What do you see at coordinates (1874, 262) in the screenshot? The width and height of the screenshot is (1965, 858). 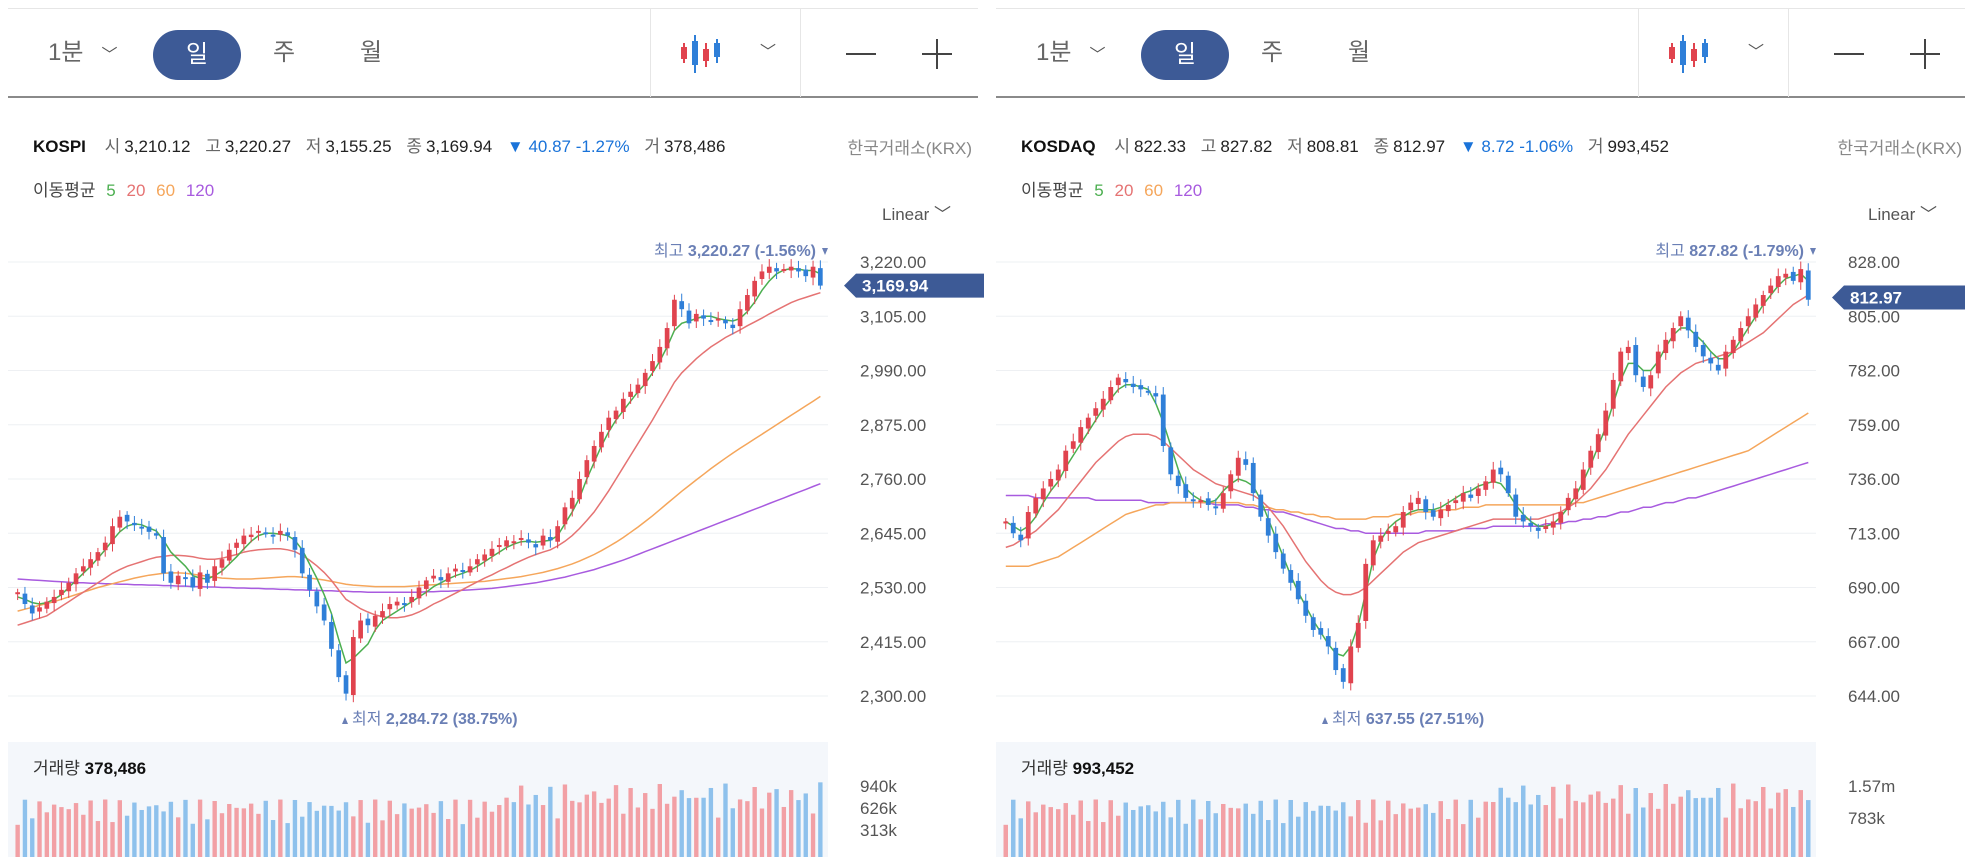 I see `y-tick-label: 828.00` at bounding box center [1874, 262].